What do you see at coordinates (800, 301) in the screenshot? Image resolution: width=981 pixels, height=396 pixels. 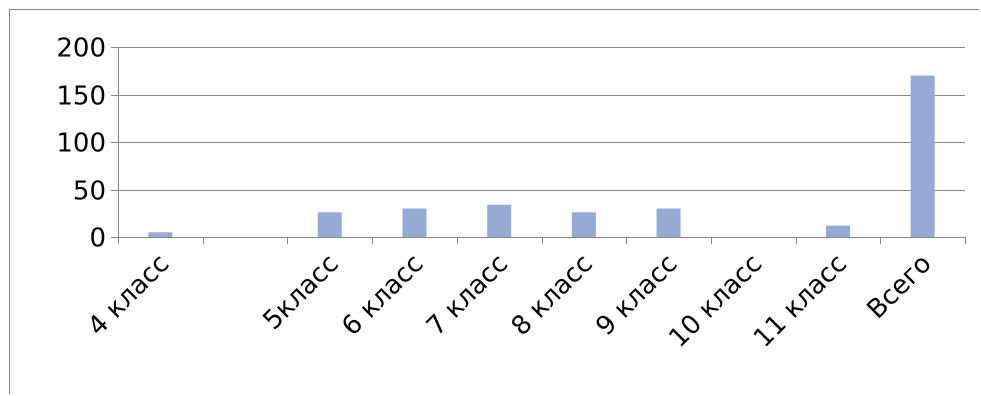 I see `x-tick-label: 11 класс` at bounding box center [800, 301].